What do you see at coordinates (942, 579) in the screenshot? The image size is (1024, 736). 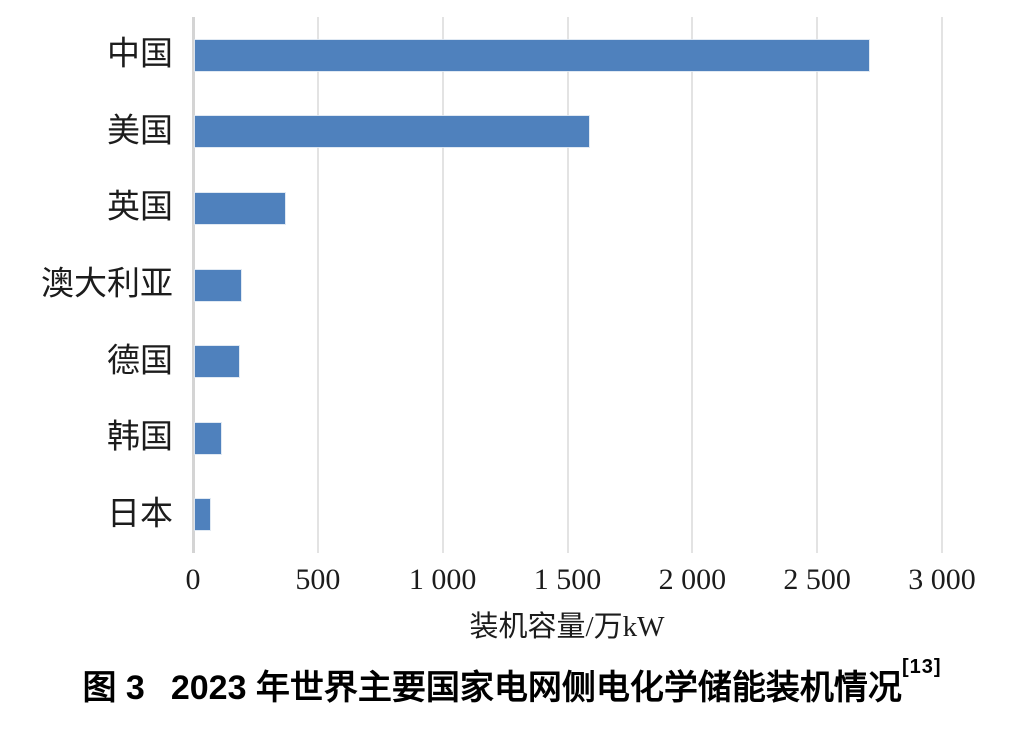 I see `x-tick-label: 3 000` at bounding box center [942, 579].